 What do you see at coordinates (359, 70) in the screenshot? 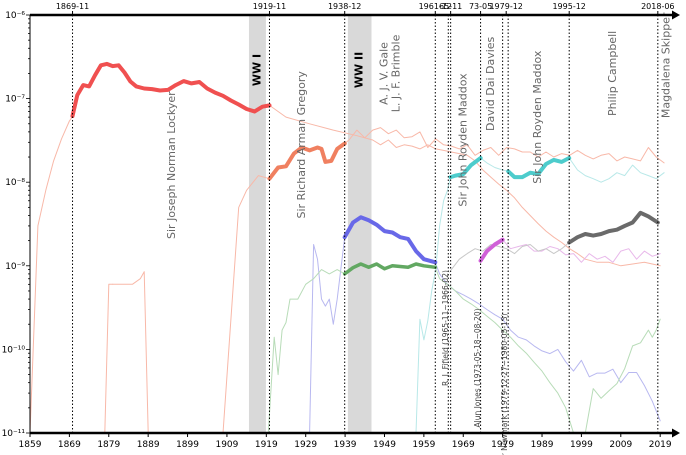
I see `war-label: WW II` at bounding box center [359, 70].